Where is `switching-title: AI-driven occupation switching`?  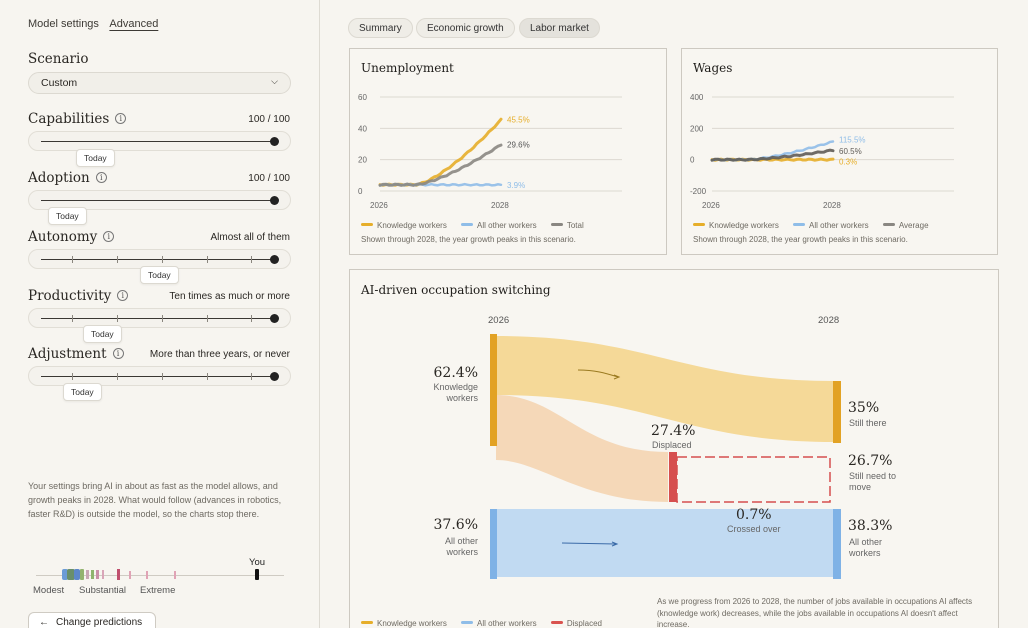
switching-title: AI-driven occupation switching is located at coordinates (456, 290).